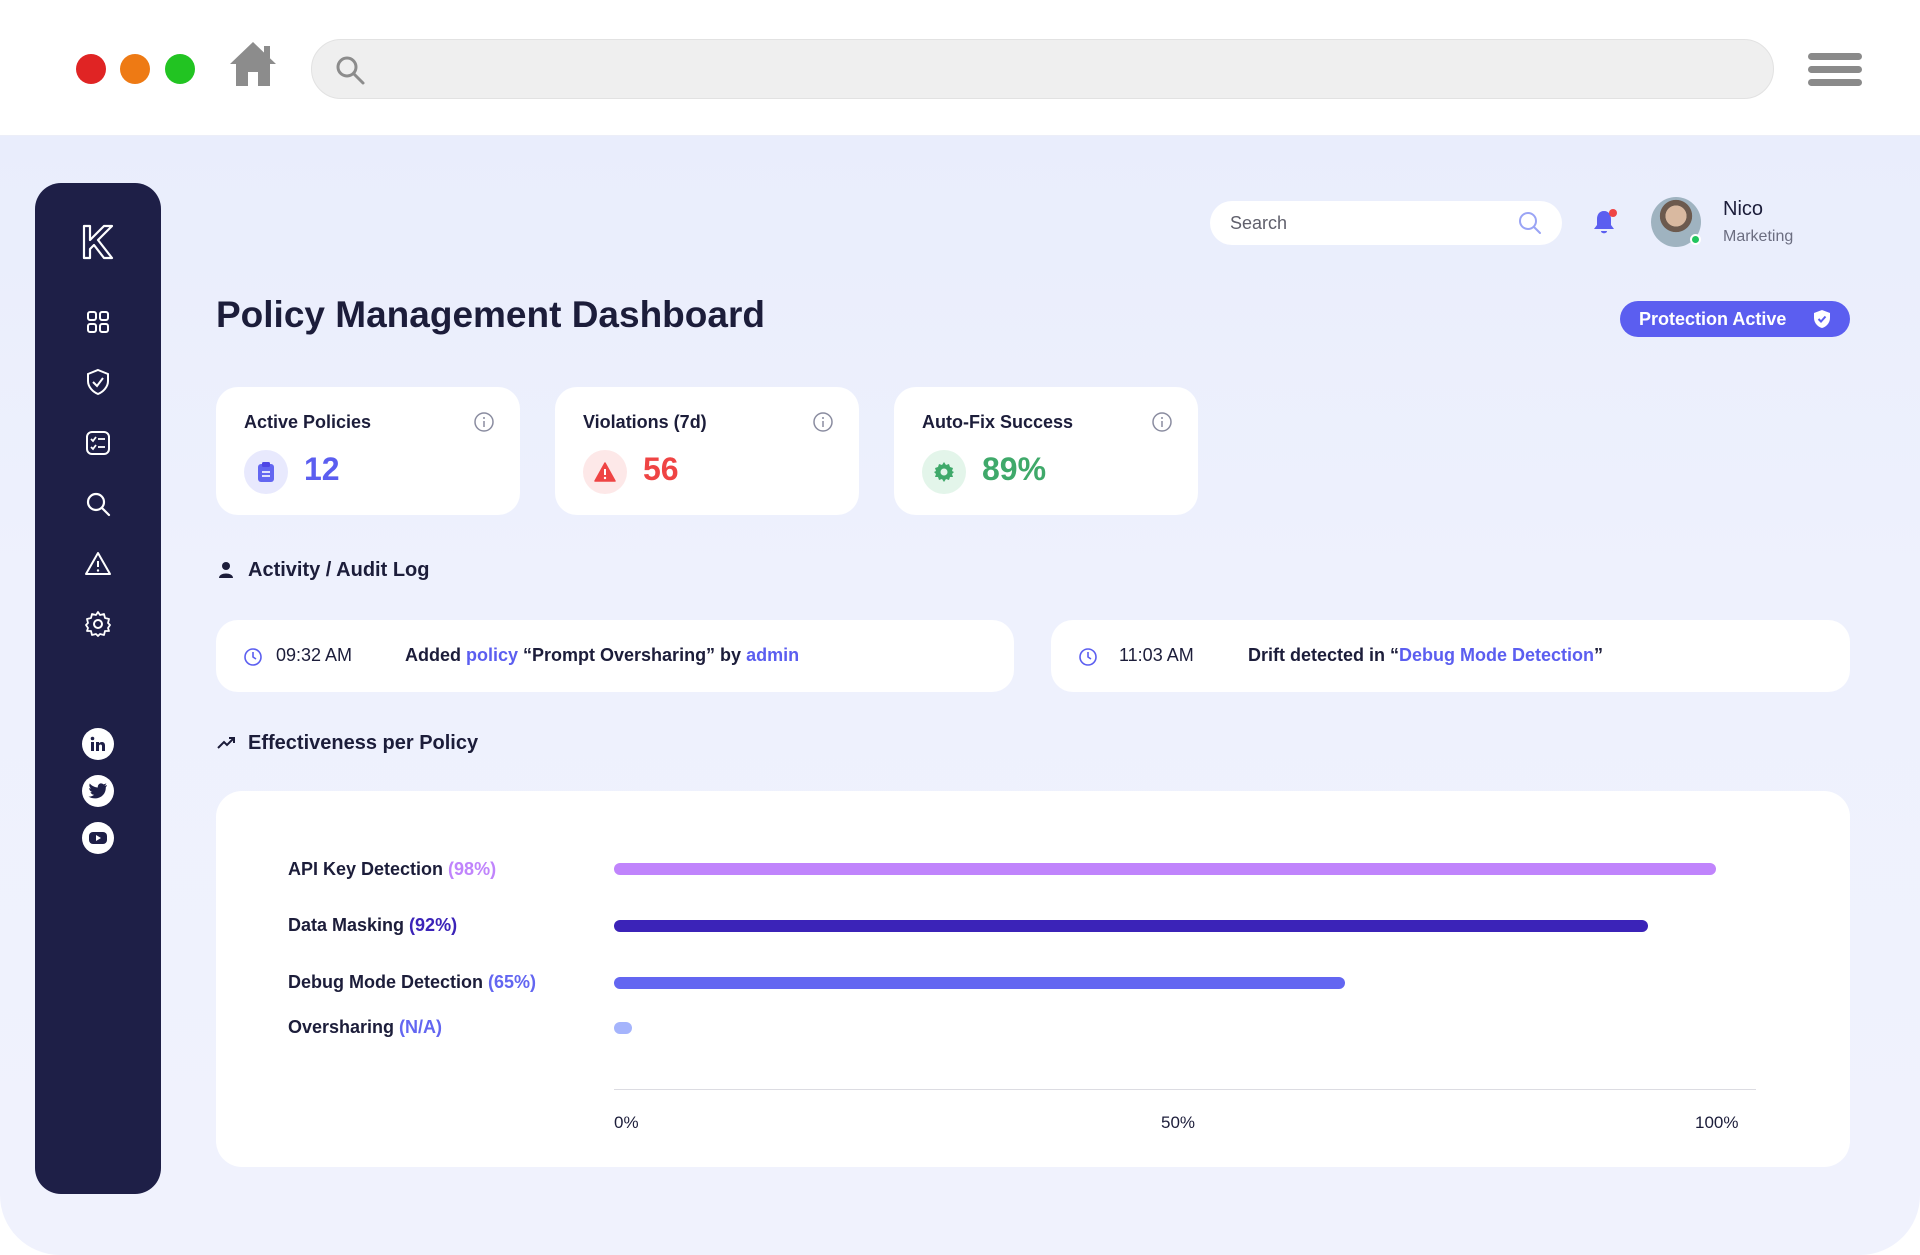 The image size is (1920, 1255). I want to click on log-time: 09:32 AM, so click(314, 655).